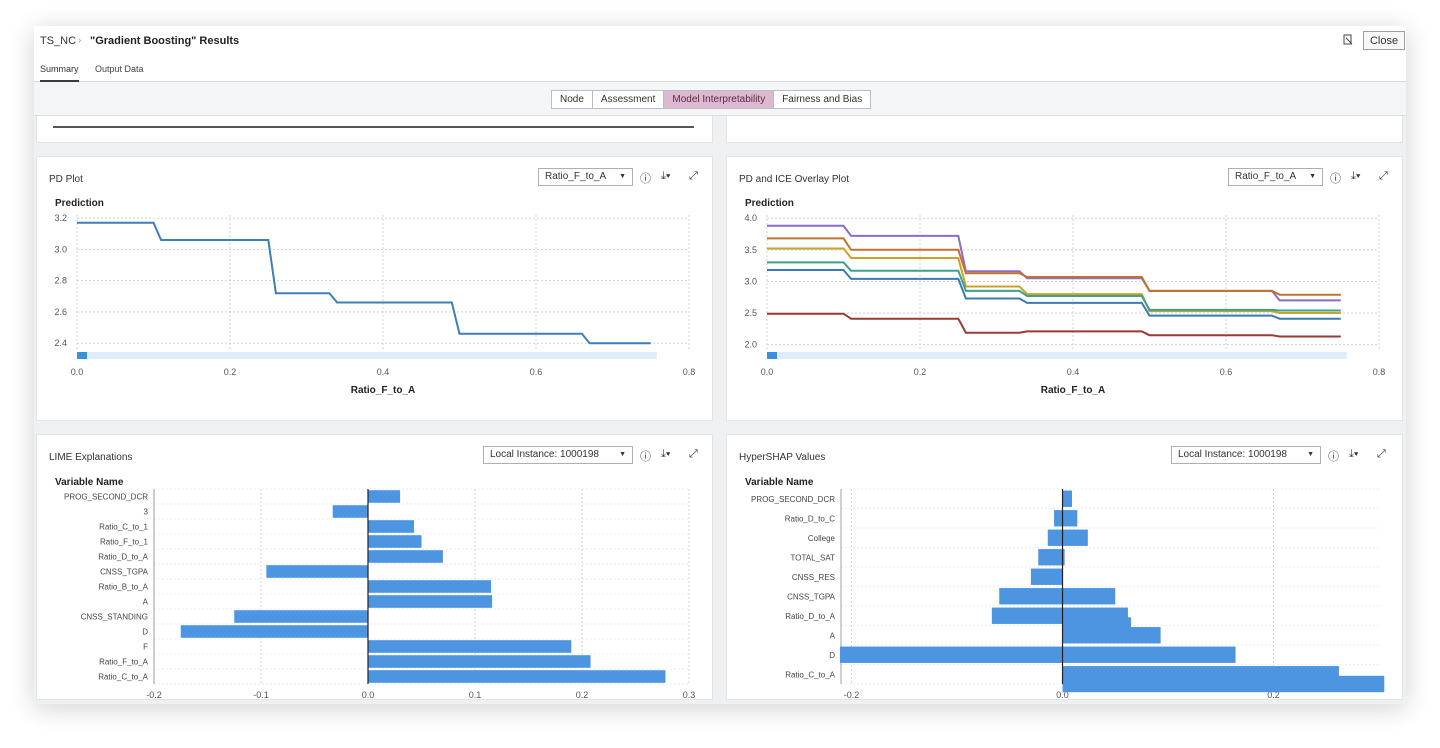  Describe the element at coordinates (628, 99) in the screenshot. I see `segment-assessment: Assessment` at that location.